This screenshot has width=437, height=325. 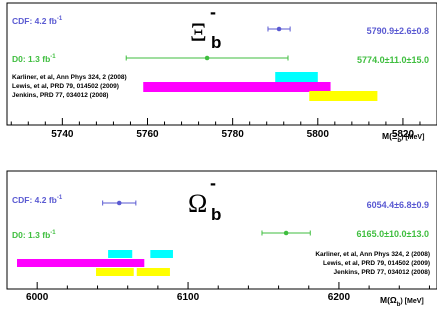 I want to click on omega-b-prediction-bands, so click(x=95, y=263).